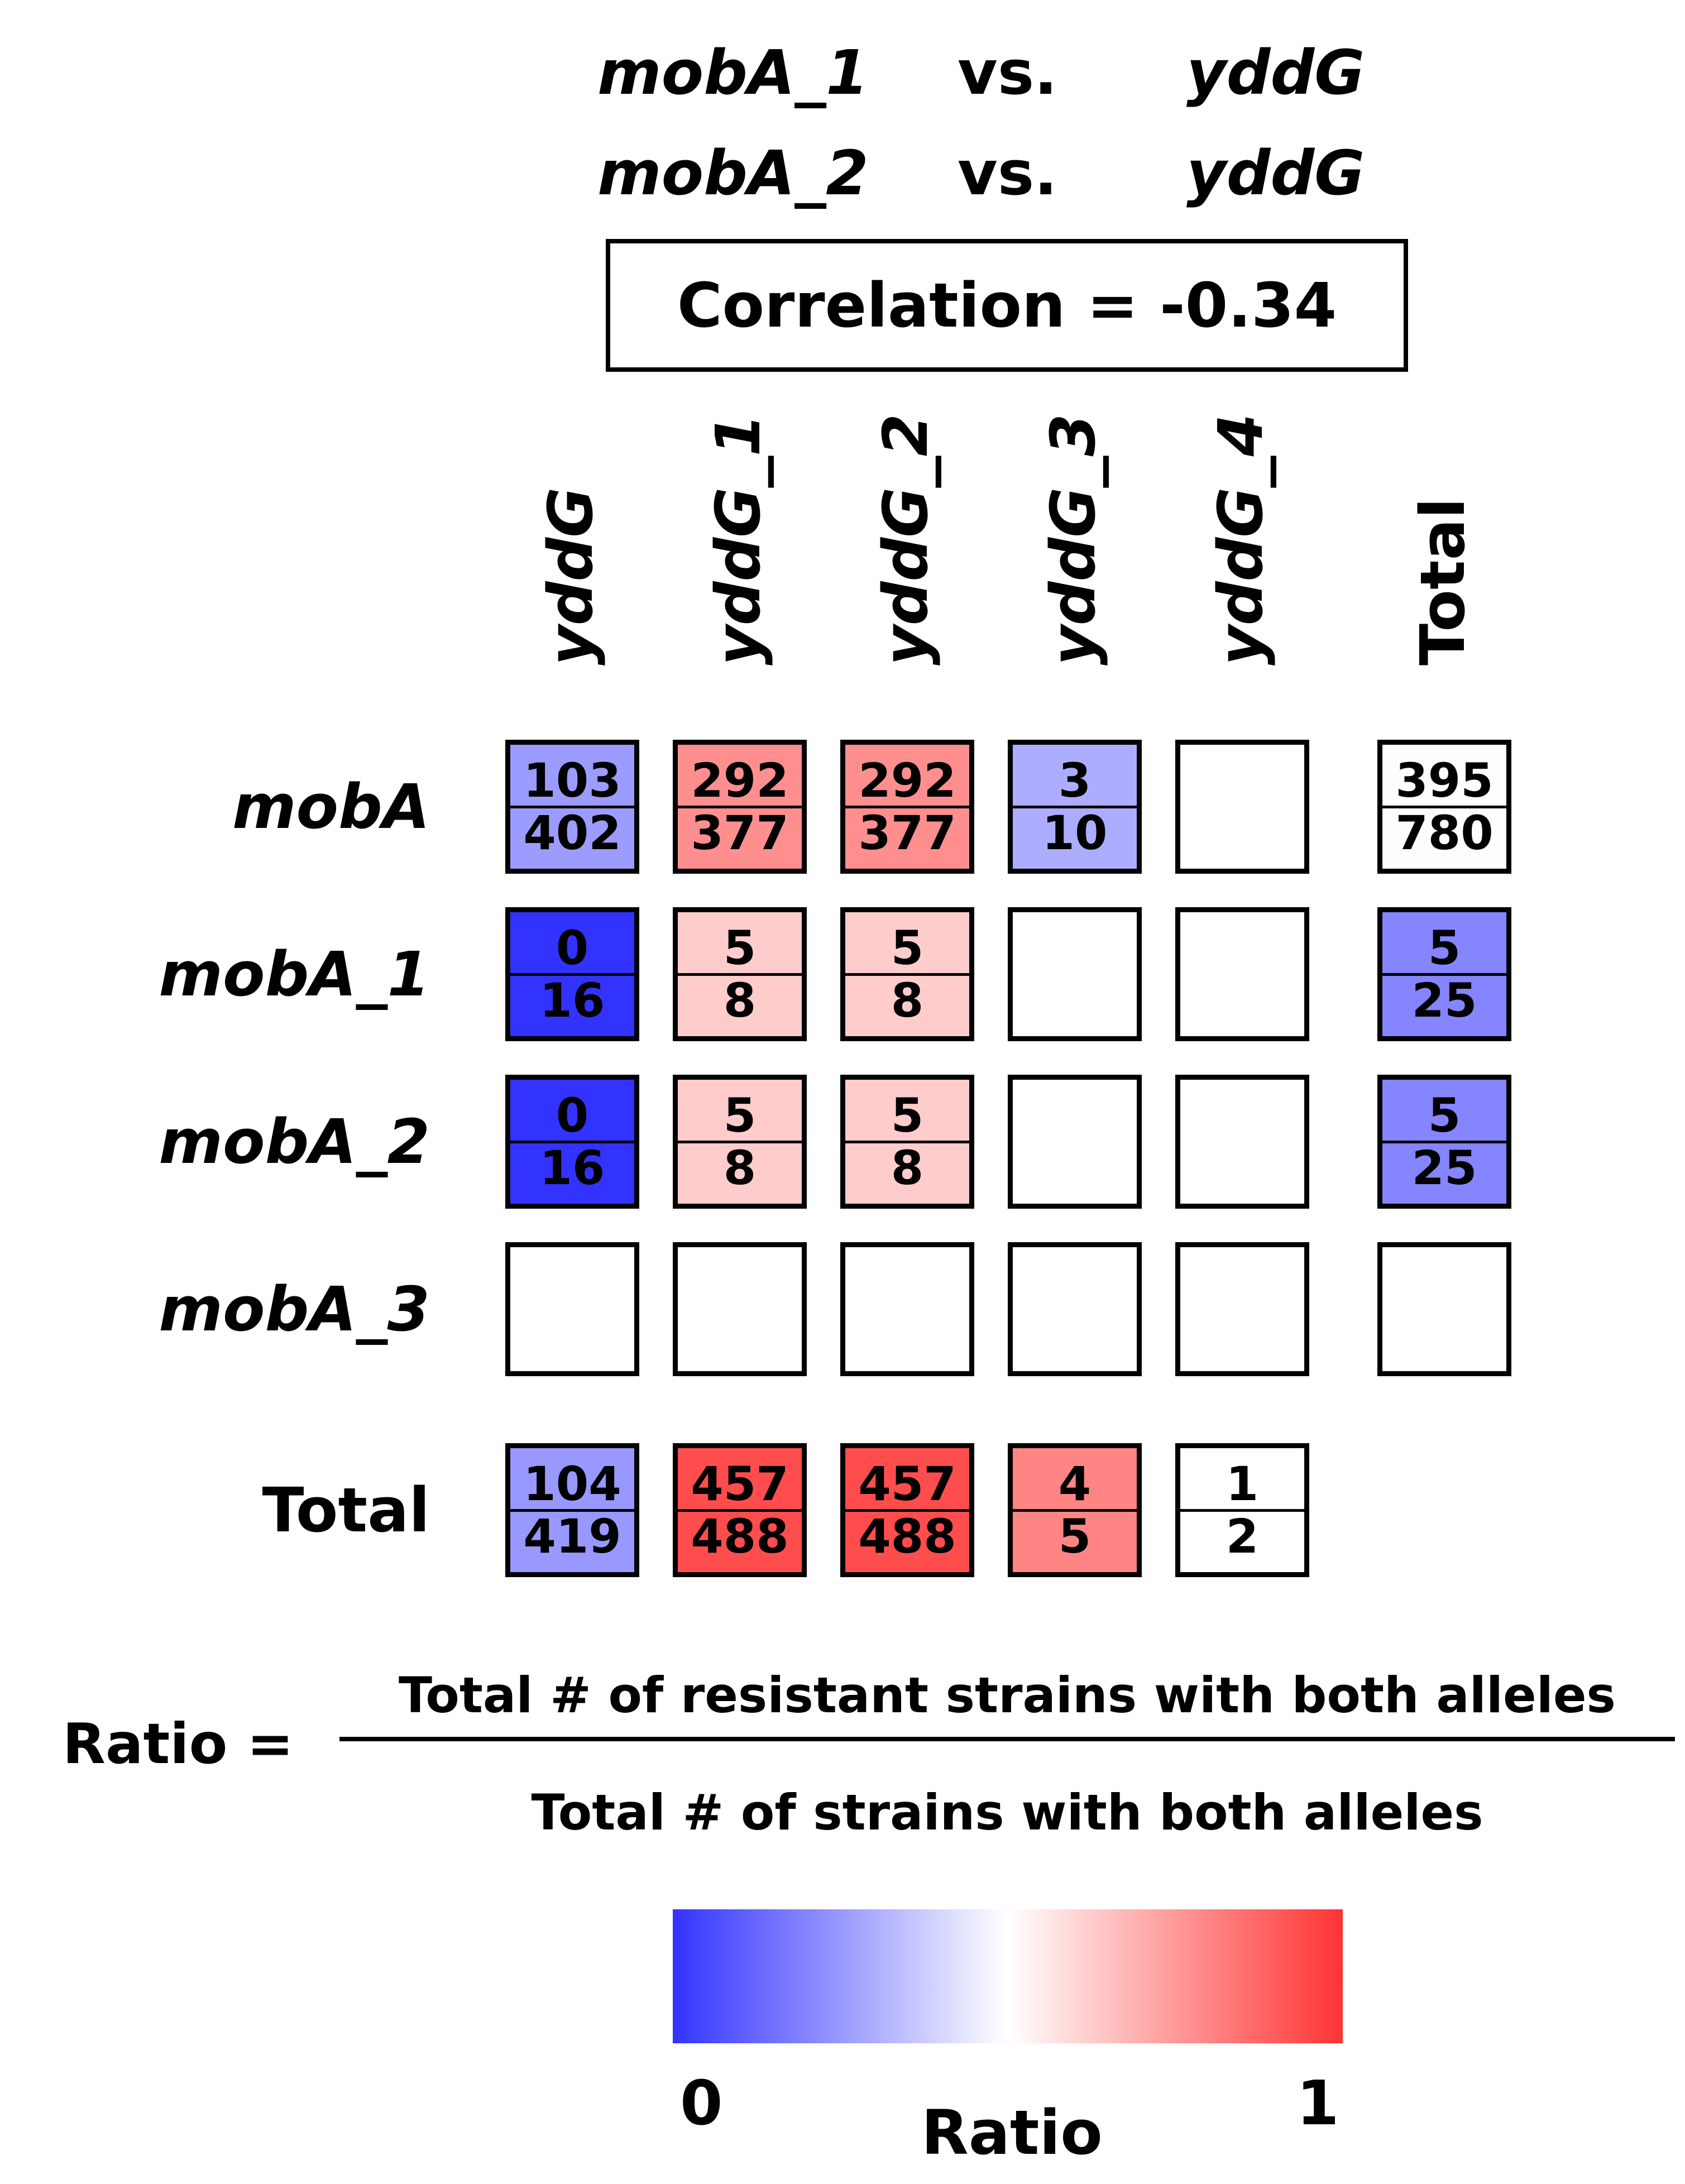  I want to click on cell-denominator: 419, so click(572, 1536).